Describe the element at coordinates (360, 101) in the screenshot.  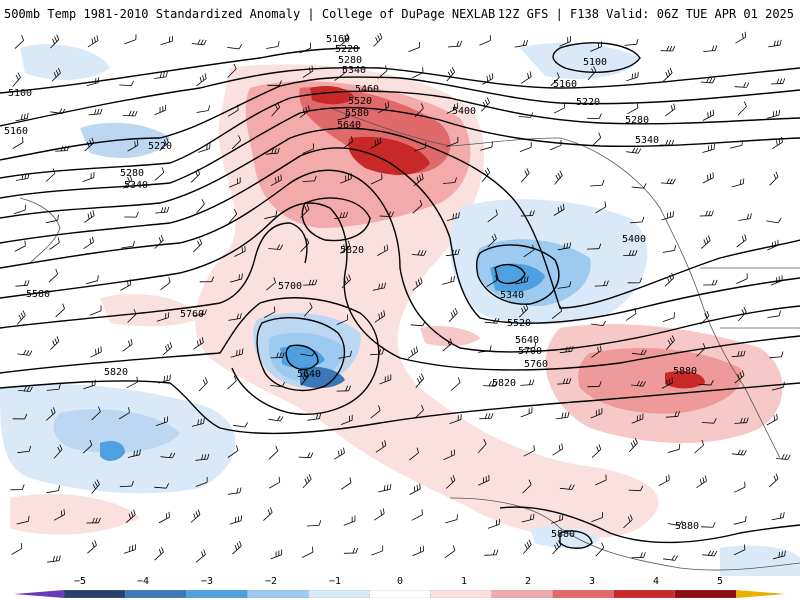
I see `contour-label: 5520` at that location.